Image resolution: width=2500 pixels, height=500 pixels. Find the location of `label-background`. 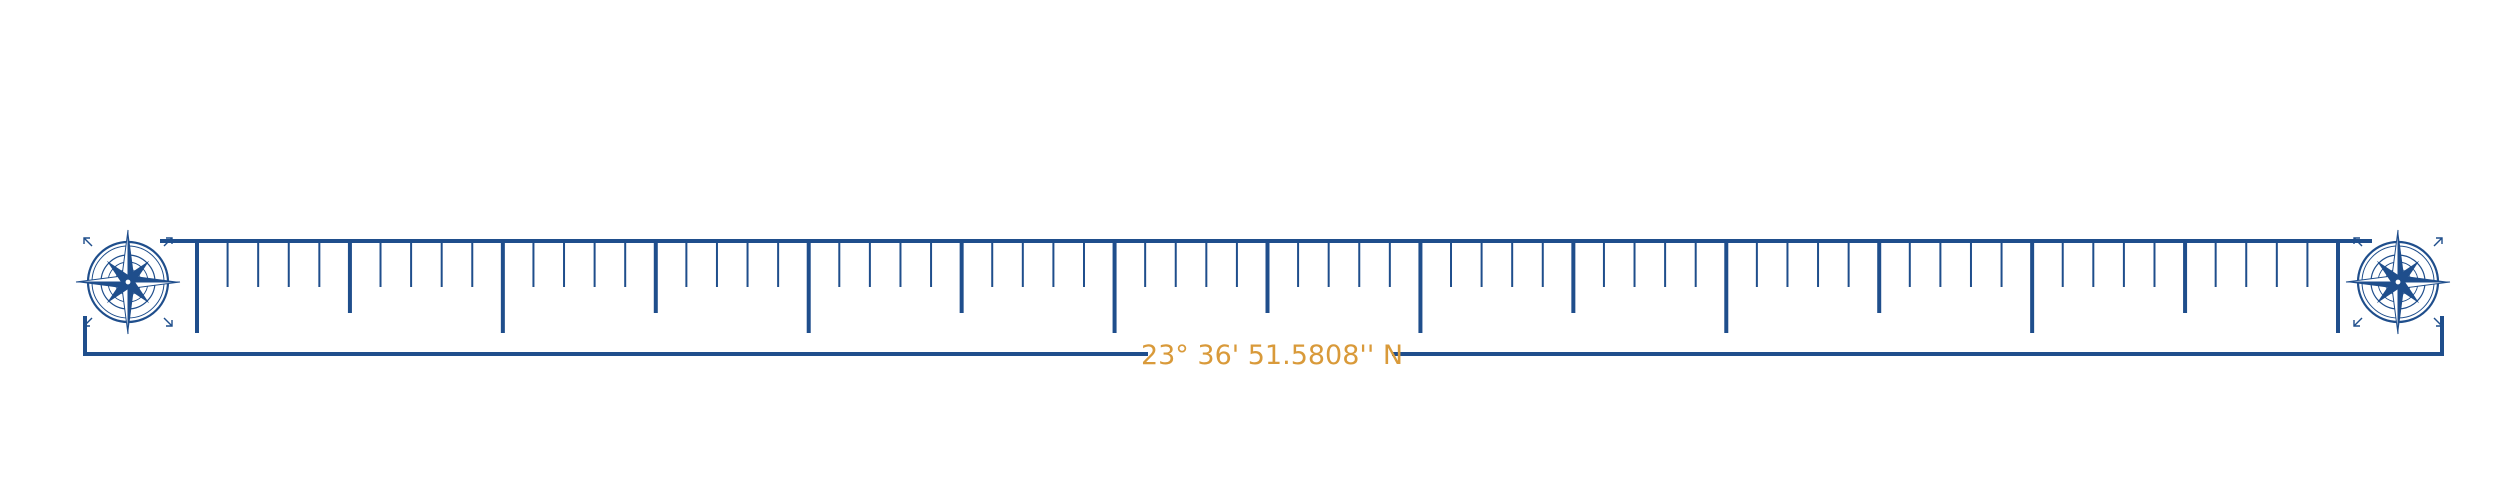

label-background is located at coordinates (1270, 354).